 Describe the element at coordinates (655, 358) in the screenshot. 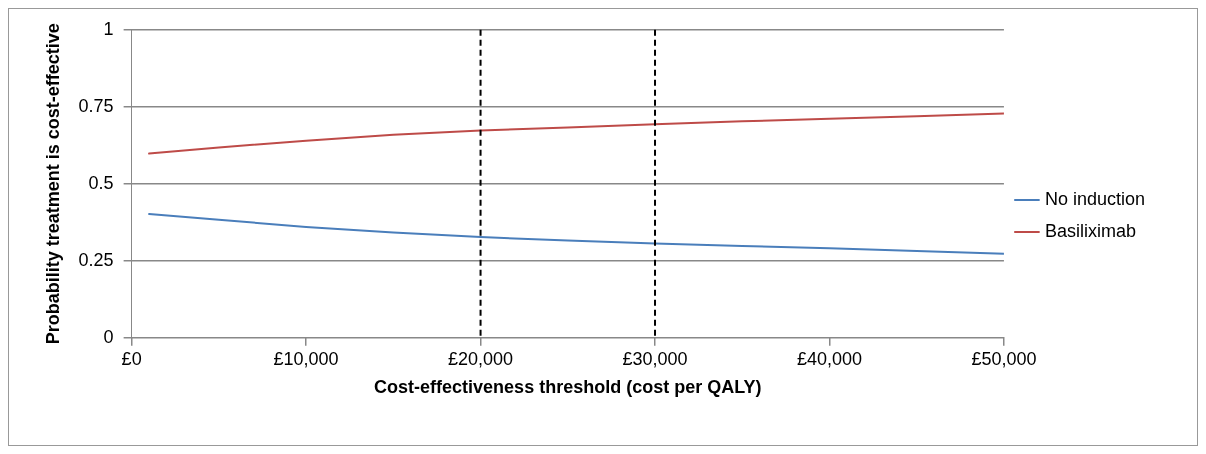

I see `x-tick-label: £30,000` at that location.